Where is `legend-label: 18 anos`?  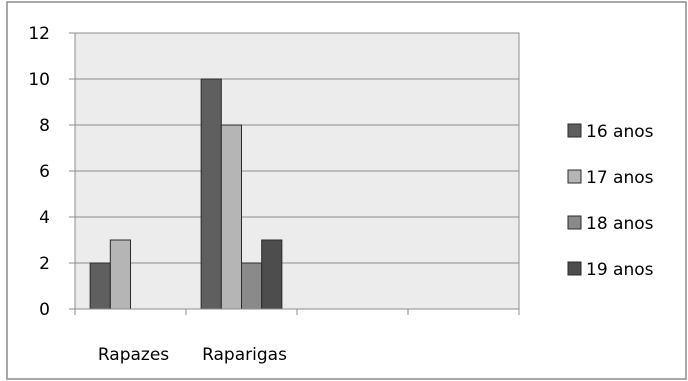
legend-label: 18 anos is located at coordinates (620, 224).